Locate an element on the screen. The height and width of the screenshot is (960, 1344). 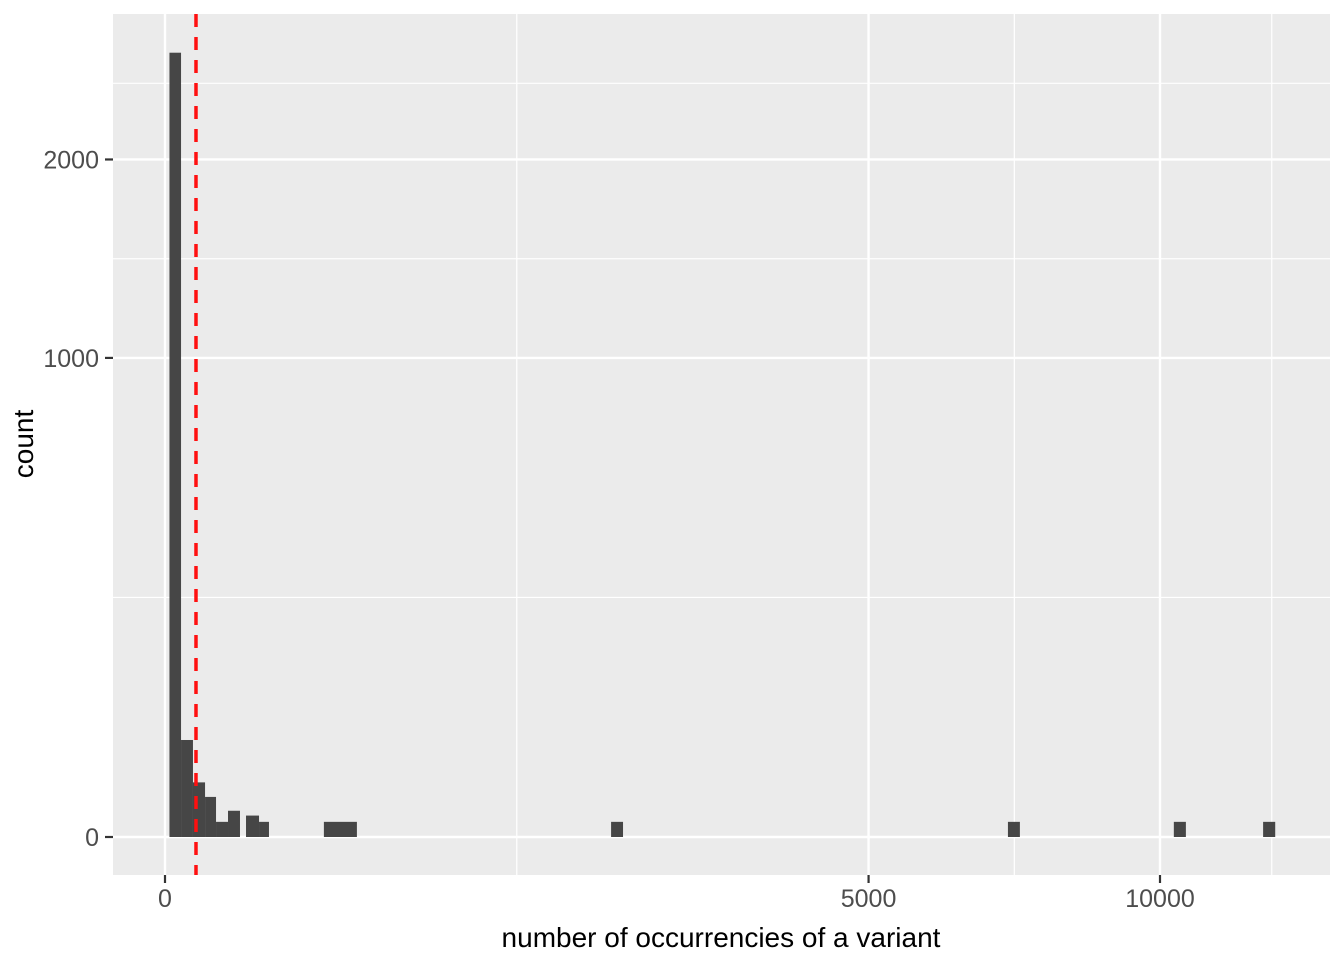
y-tick-label: 0 is located at coordinates (92, 838).